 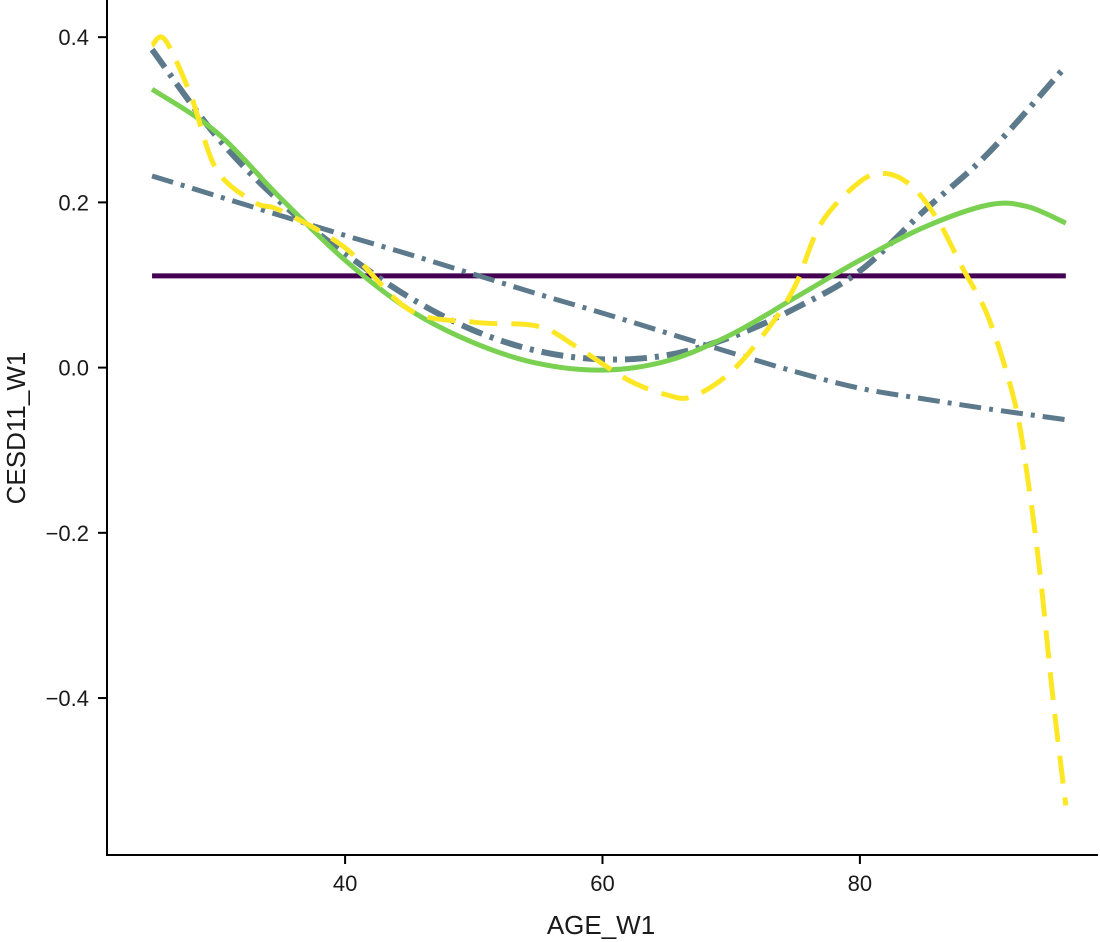 I want to click on y-tick-label: 0.0, so click(x=73, y=368).